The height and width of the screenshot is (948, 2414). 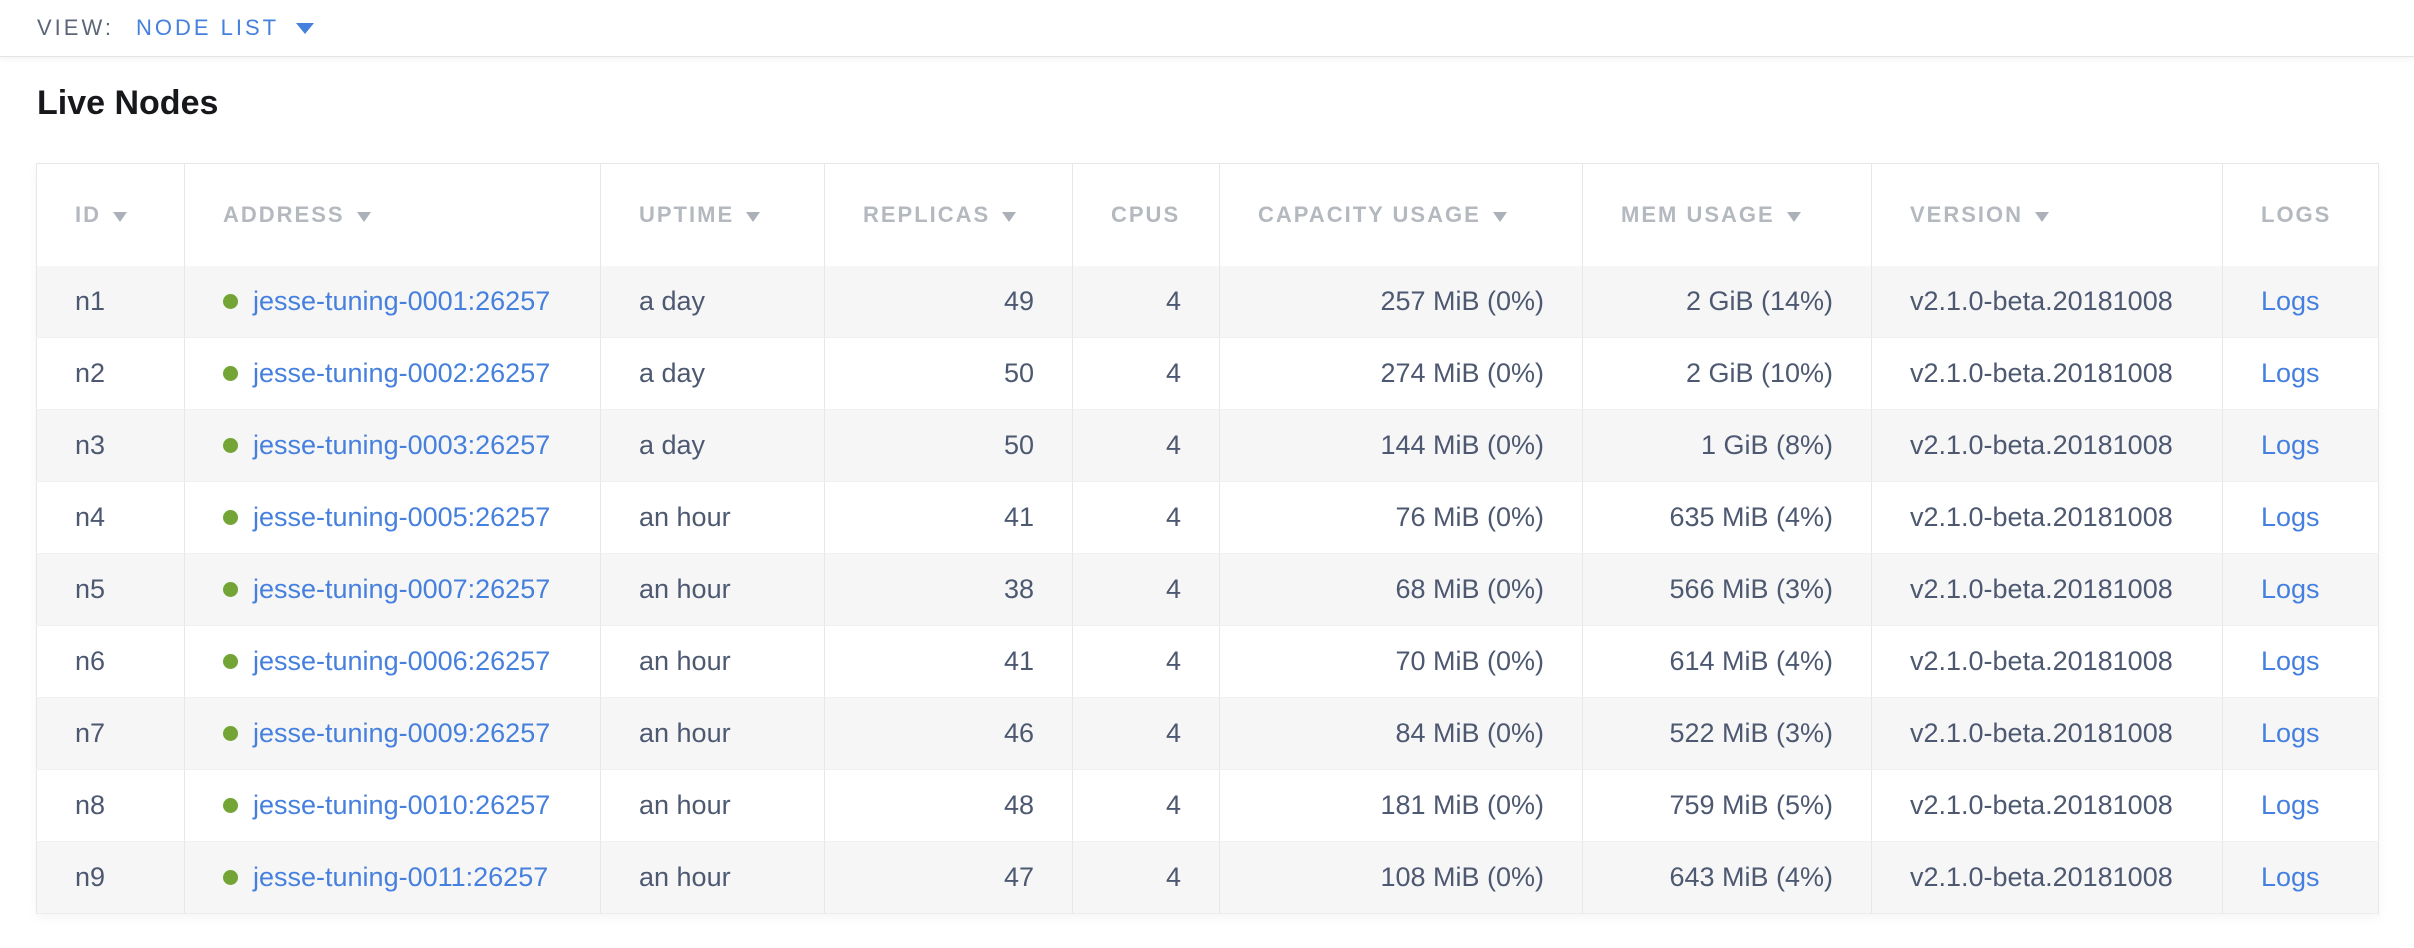 I want to click on column-header-uptime: UPTIME, so click(x=712, y=214).